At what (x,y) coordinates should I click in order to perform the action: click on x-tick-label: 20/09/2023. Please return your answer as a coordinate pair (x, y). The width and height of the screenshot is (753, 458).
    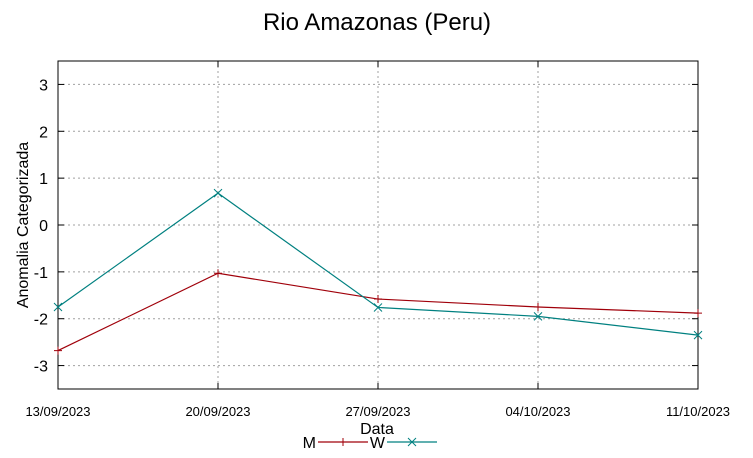
    Looking at the image, I should click on (217, 411).